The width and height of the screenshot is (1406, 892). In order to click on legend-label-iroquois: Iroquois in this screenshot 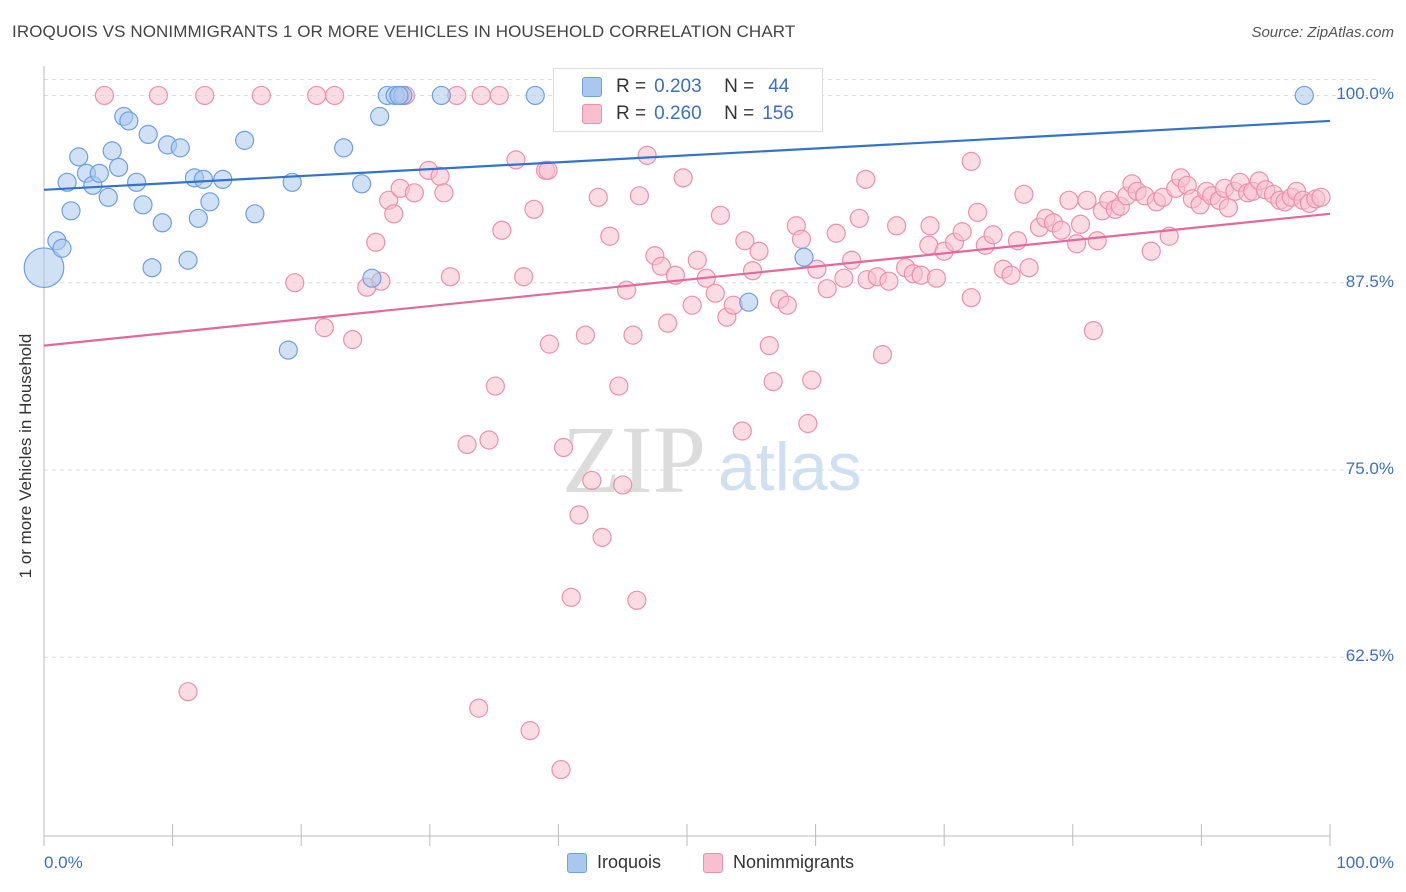, I will do `click(629, 862)`.